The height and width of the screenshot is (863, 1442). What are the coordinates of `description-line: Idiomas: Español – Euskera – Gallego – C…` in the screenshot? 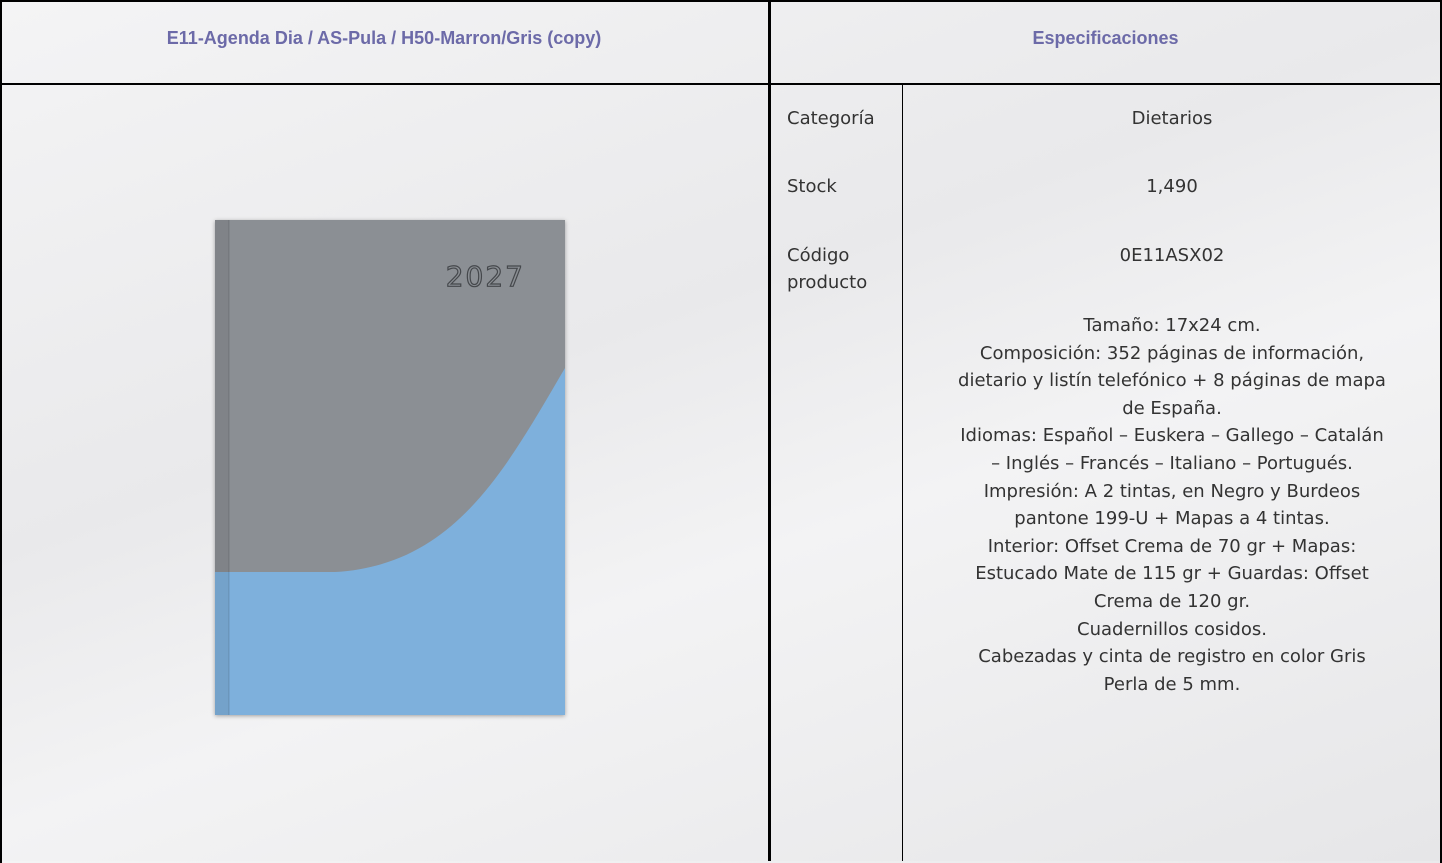 It's located at (1172, 436).